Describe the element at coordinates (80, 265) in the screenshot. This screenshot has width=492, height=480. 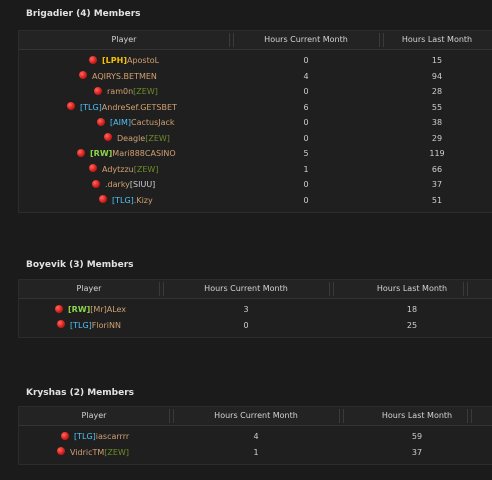
I see `group-title: Boyevik (3) Members` at that location.